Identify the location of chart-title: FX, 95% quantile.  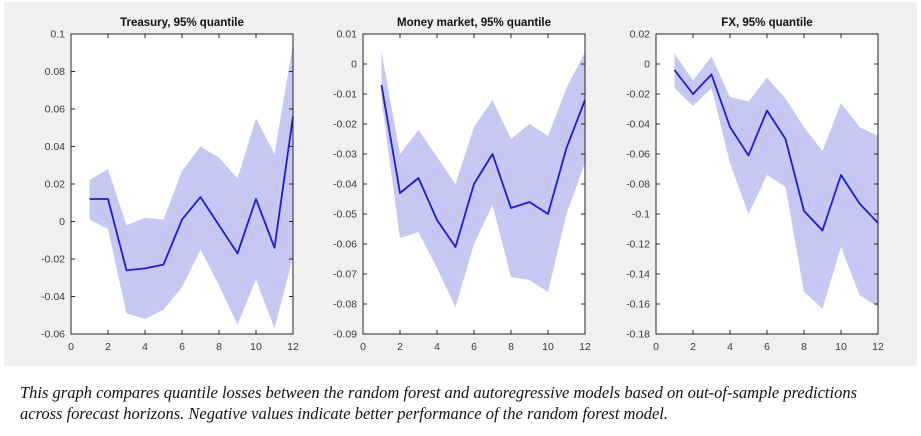
(766, 23).